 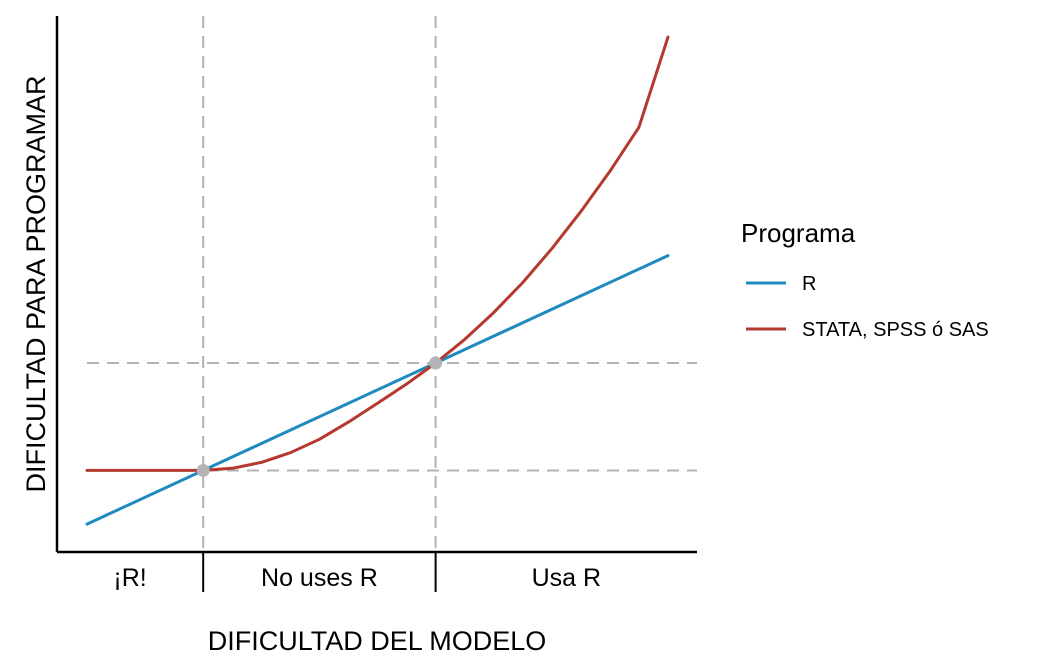 What do you see at coordinates (129, 578) in the screenshot?
I see `region-label-1: ¡R!` at bounding box center [129, 578].